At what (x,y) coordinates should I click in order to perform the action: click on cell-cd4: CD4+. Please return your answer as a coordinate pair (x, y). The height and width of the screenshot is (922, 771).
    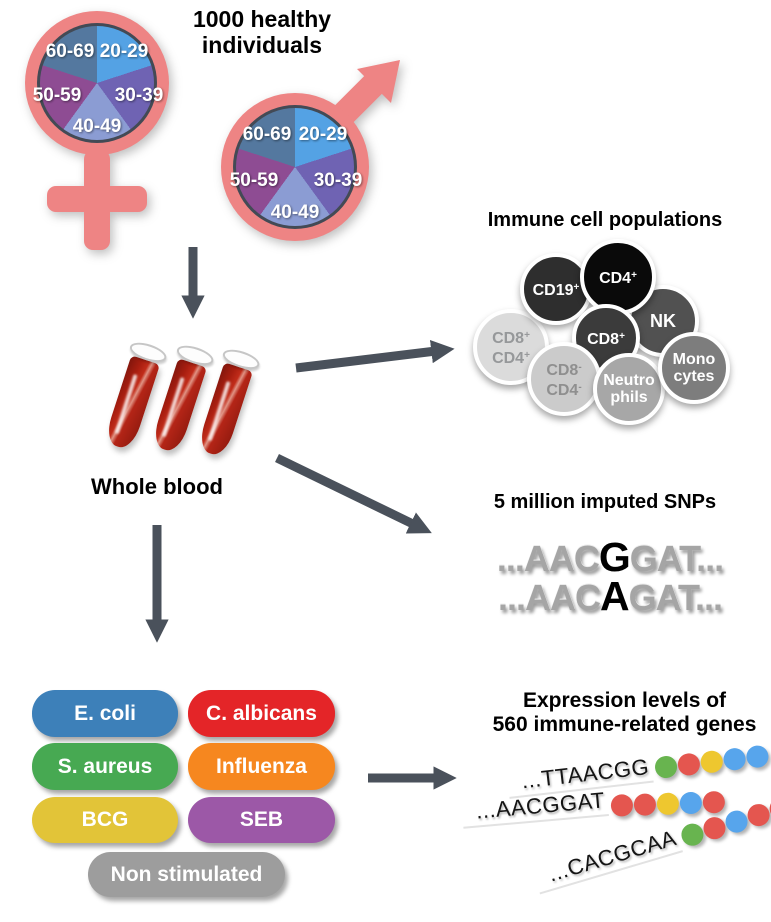
    Looking at the image, I should click on (618, 277).